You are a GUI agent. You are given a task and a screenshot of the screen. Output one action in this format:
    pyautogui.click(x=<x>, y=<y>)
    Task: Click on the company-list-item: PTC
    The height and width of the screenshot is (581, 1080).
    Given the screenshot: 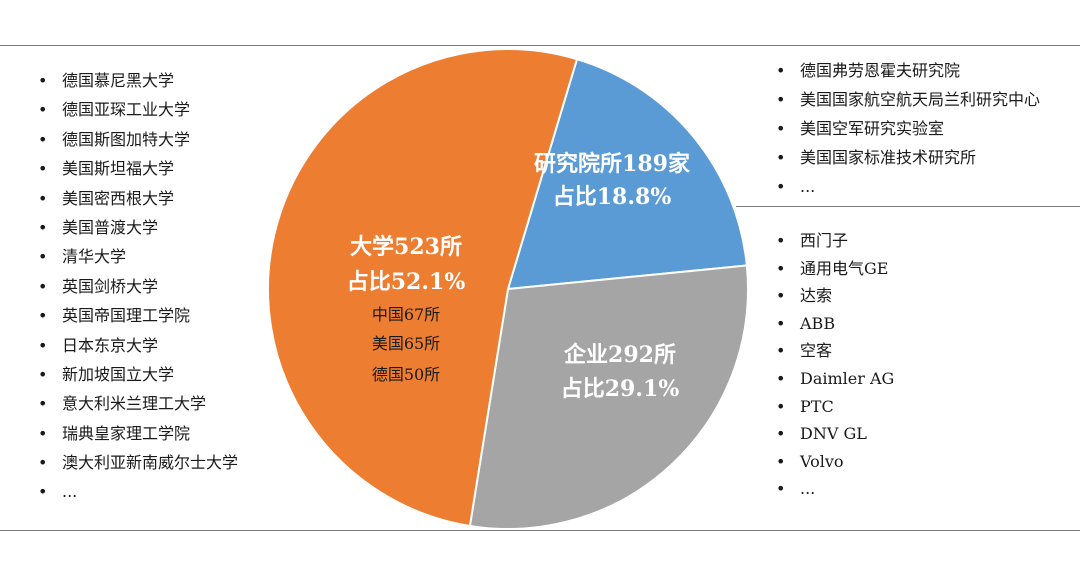 What is the action you would take?
    pyautogui.click(x=833, y=410)
    